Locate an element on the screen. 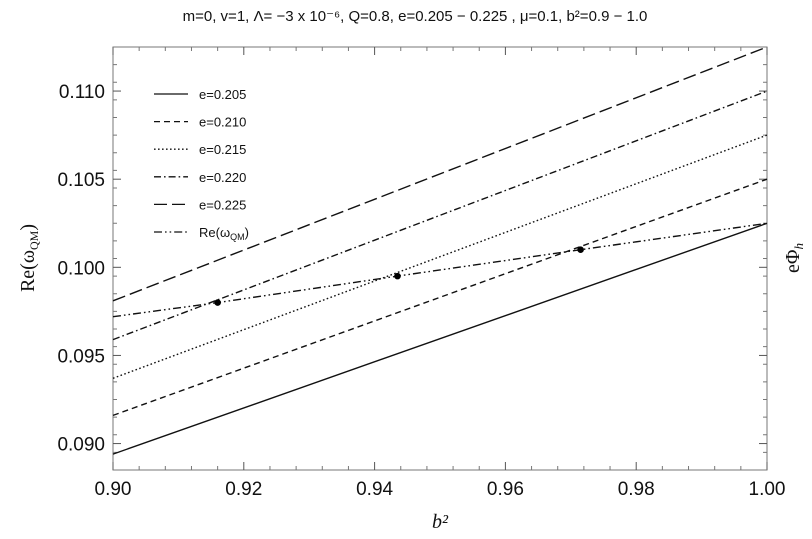  legend-label: e=0.210 is located at coordinates (222, 122).